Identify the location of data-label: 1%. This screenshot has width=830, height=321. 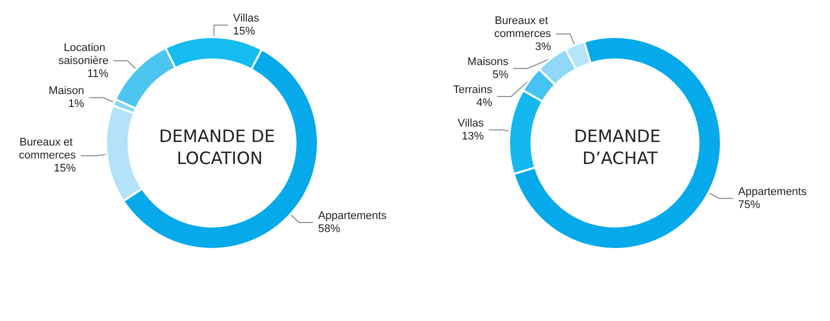
(76, 104).